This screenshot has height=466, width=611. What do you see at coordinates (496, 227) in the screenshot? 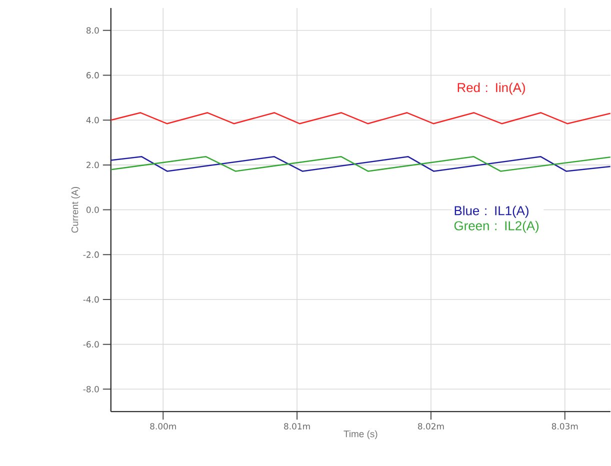
I see `text: Green : IL2(A)` at bounding box center [496, 227].